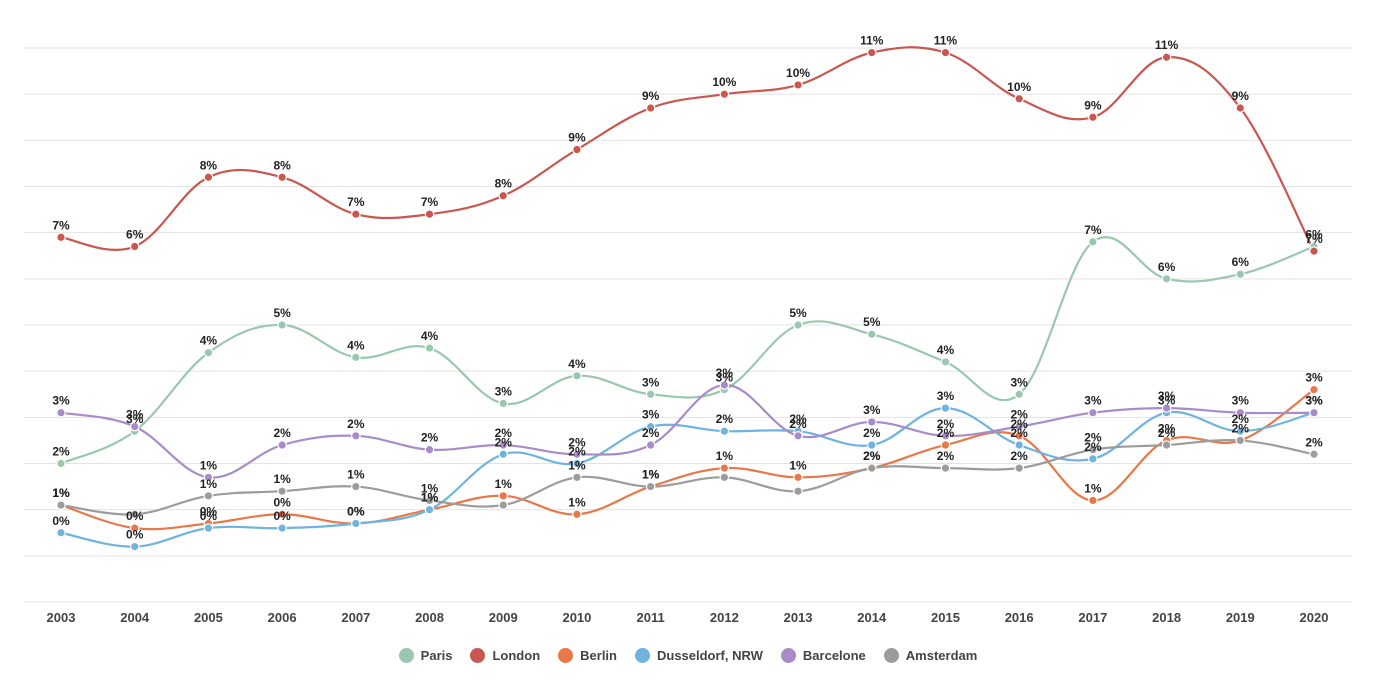 The width and height of the screenshot is (1376, 680). I want to click on data-label-london: 6%, so click(135, 235).